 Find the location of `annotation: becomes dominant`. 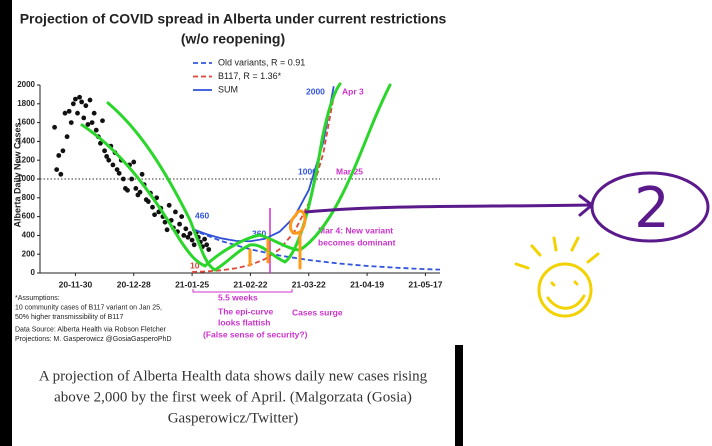

annotation: becomes dominant is located at coordinates (357, 242).